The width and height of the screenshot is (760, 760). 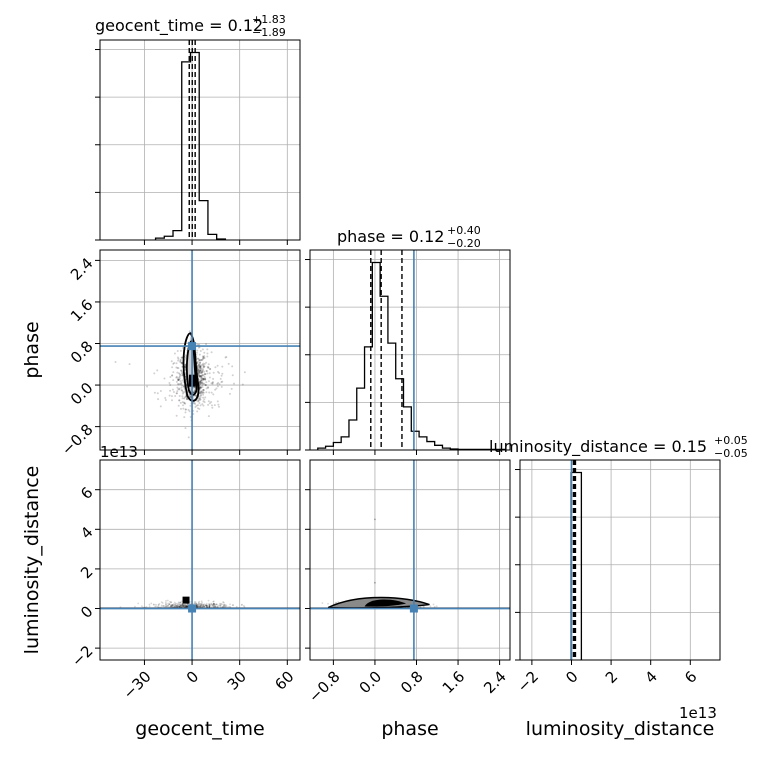 What do you see at coordinates (32, 349) in the screenshot?
I see `ylabel-phase: phase` at bounding box center [32, 349].